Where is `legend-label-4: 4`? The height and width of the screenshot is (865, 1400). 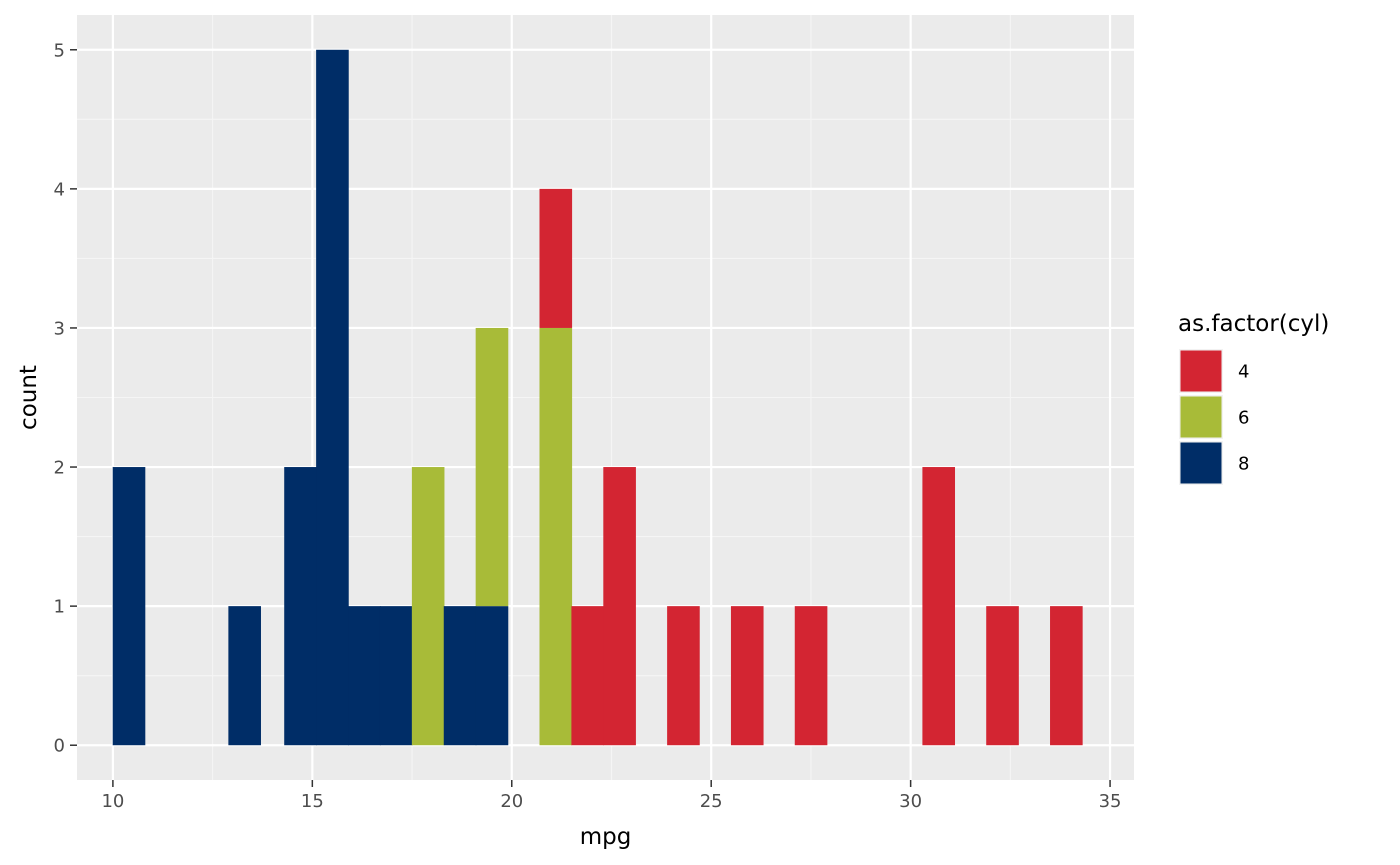
legend-label-4: 4 is located at coordinates (1243, 372).